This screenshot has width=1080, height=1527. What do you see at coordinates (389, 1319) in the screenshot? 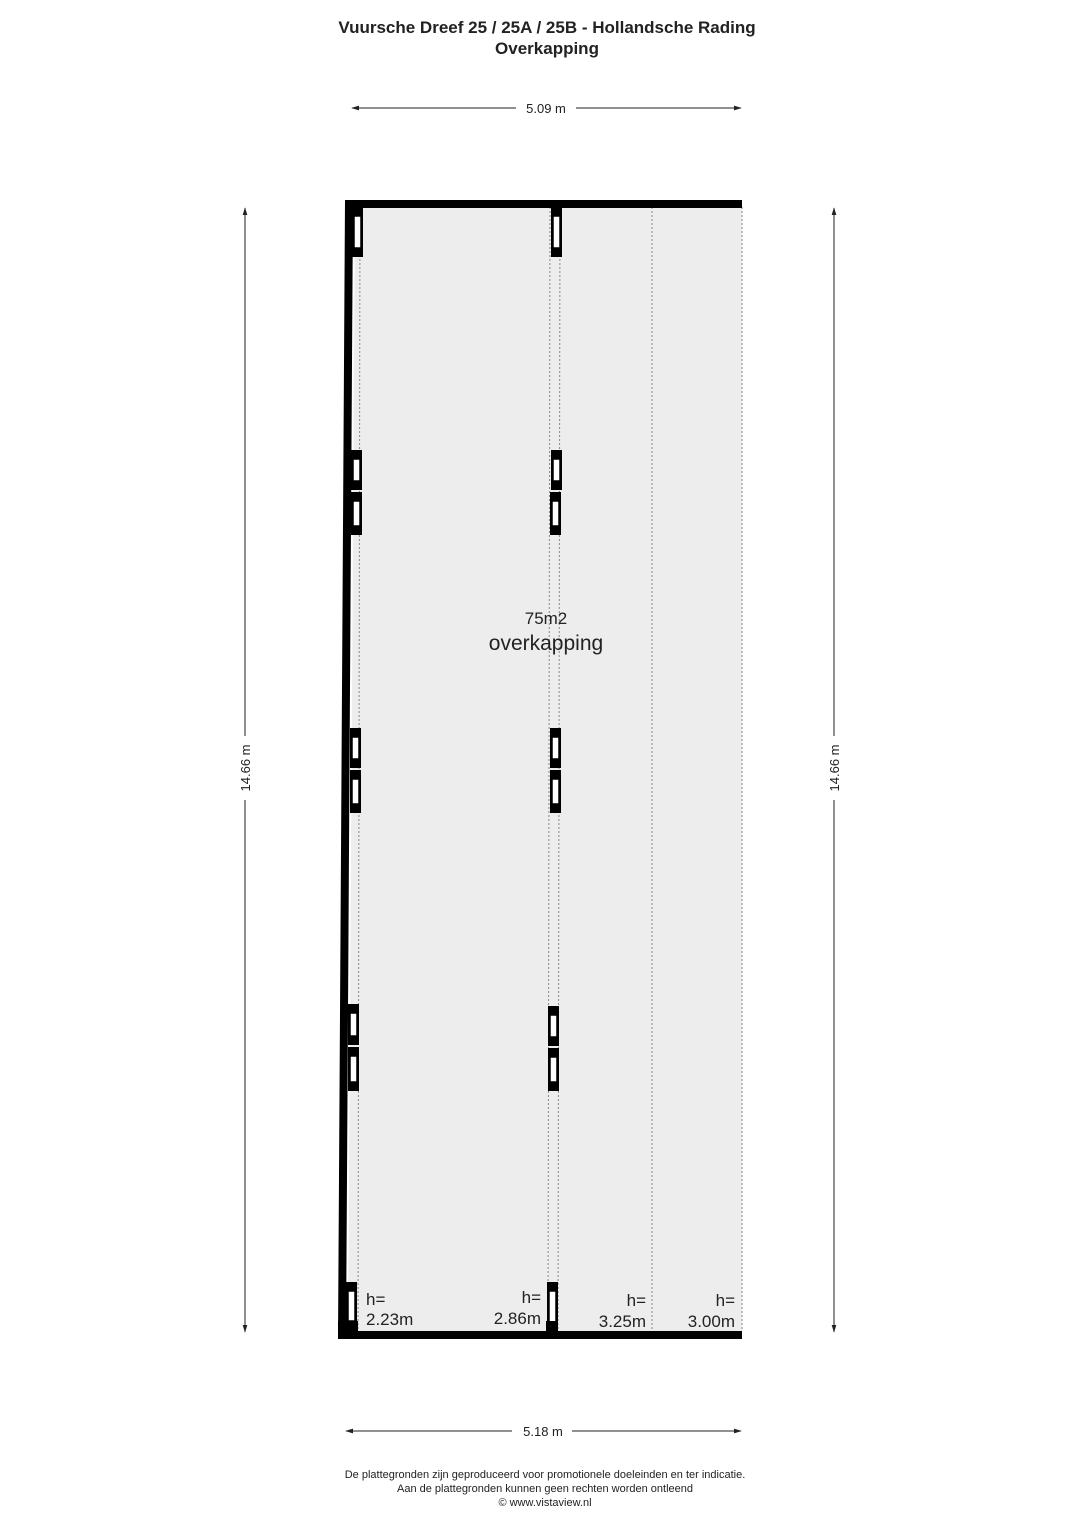
I see `height-value-1: 2.23m` at bounding box center [389, 1319].